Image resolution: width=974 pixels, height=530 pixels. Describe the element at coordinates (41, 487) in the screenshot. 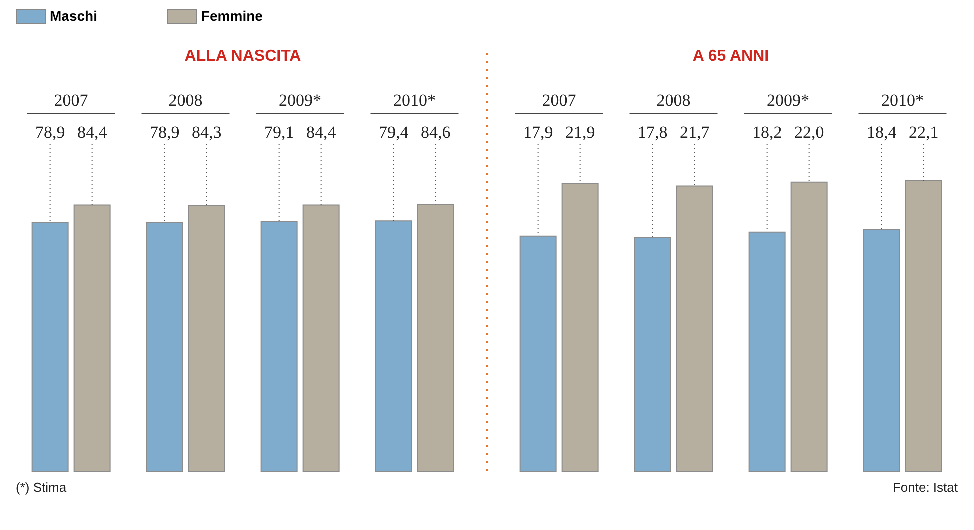

I see `text: (*) Stima` at that location.